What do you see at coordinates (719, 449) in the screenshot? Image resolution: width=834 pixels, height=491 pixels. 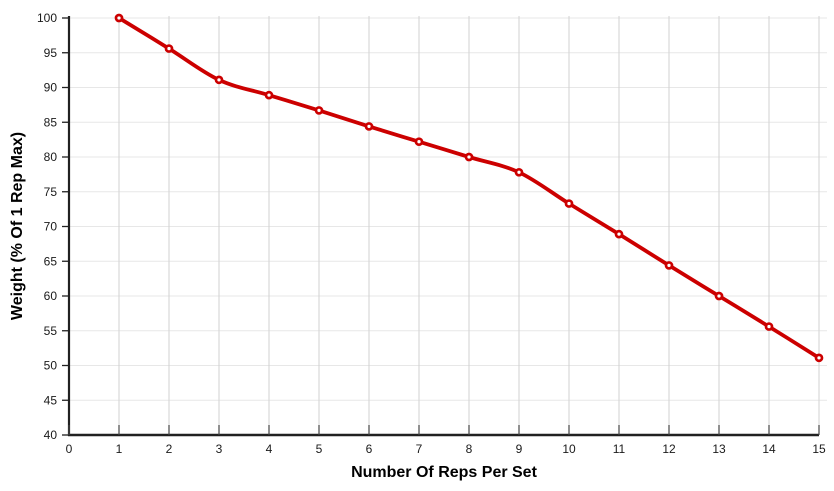 I see `x-tick-label: 13` at bounding box center [719, 449].